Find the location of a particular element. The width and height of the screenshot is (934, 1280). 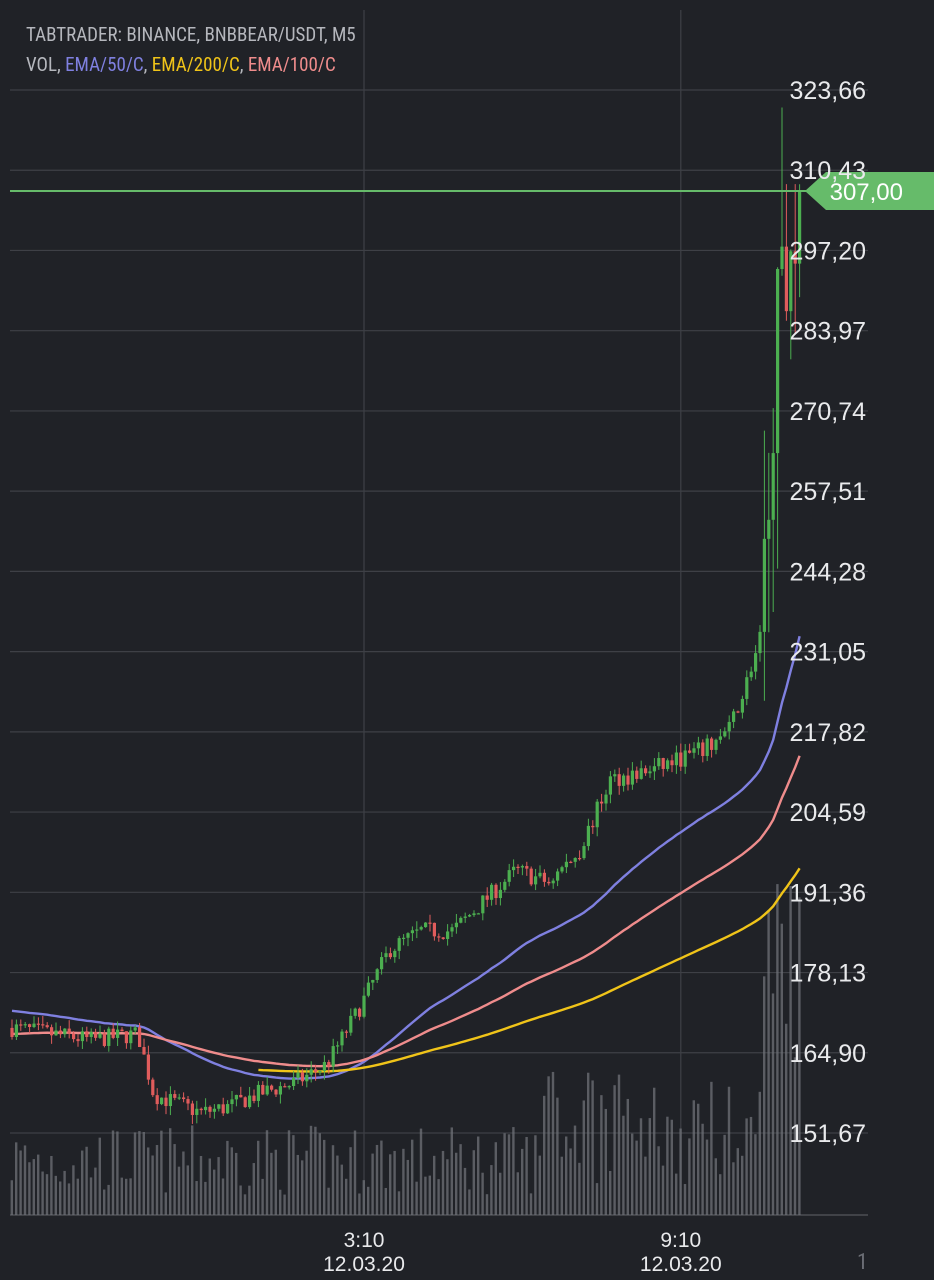

legend-ema50: EMA/50/C is located at coordinates (104, 64).